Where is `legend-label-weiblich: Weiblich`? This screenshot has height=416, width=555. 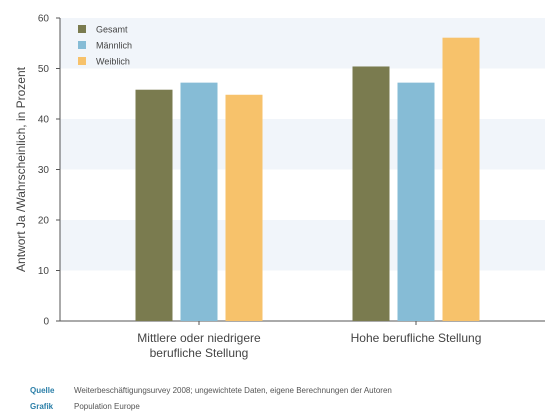 legend-label-weiblich: Weiblich is located at coordinates (113, 62).